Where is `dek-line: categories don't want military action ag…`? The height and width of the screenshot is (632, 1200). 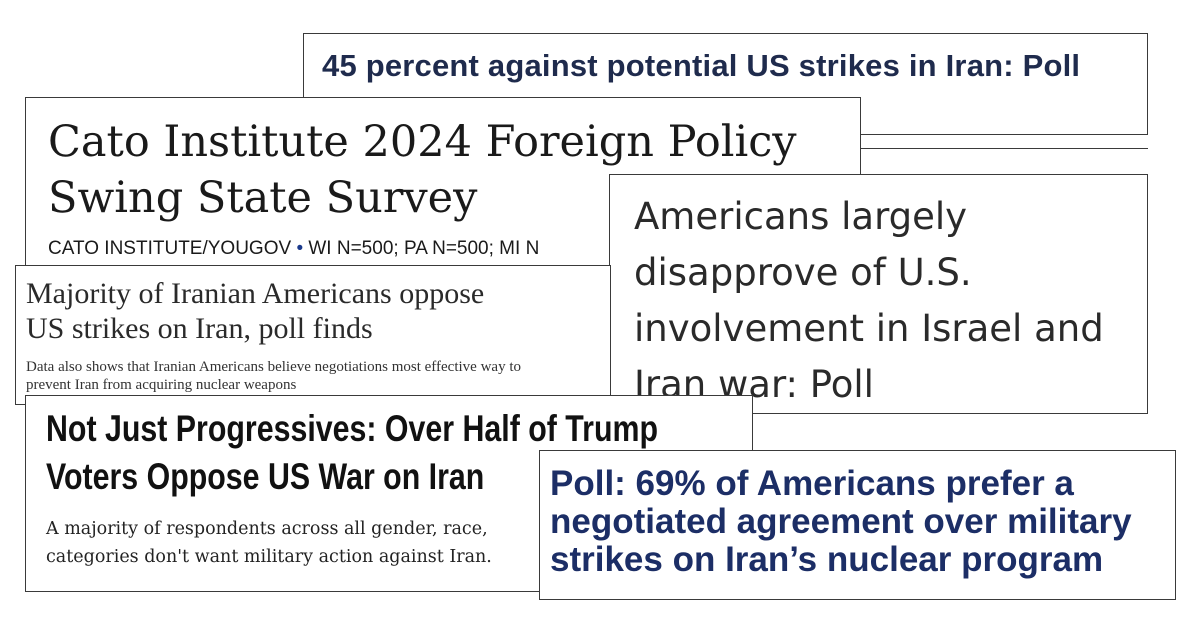
dek-line: categories don't want military action ag… is located at coordinates (269, 557).